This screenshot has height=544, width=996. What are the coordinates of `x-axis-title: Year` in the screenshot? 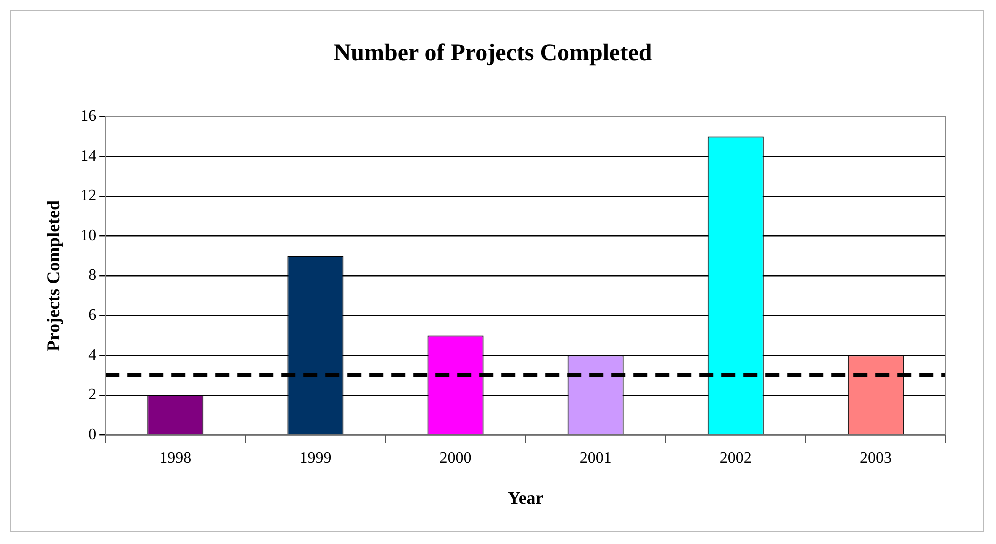 It's located at (526, 498).